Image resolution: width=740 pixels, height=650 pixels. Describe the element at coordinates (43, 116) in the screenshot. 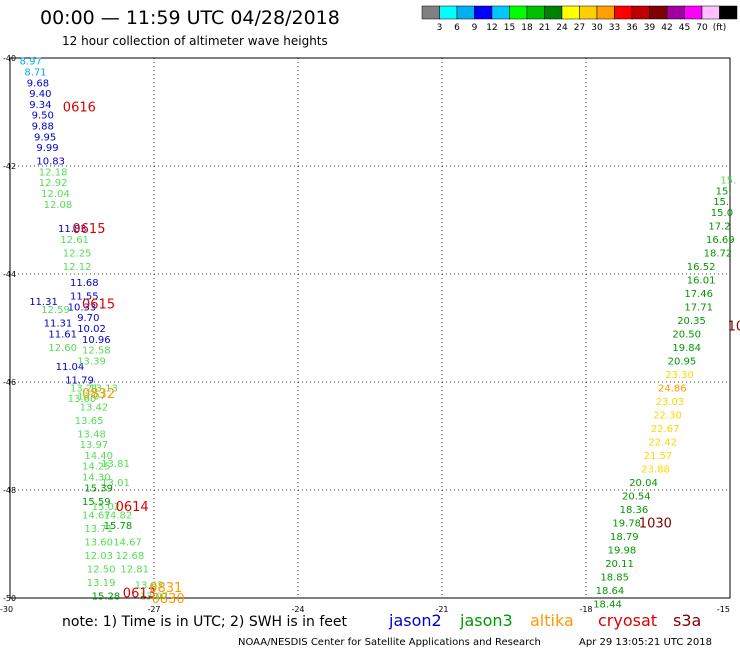

I see `wave-height-point-jason2: 9.50` at that location.